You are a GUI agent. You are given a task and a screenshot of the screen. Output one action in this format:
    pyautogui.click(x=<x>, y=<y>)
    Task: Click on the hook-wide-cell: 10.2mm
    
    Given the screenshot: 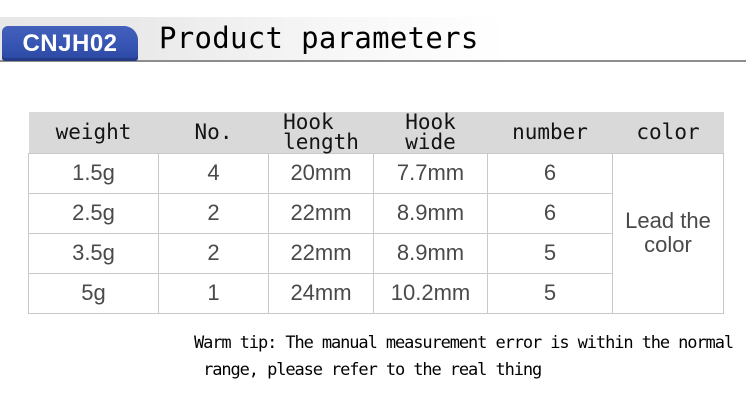 What is the action you would take?
    pyautogui.click(x=430, y=293)
    